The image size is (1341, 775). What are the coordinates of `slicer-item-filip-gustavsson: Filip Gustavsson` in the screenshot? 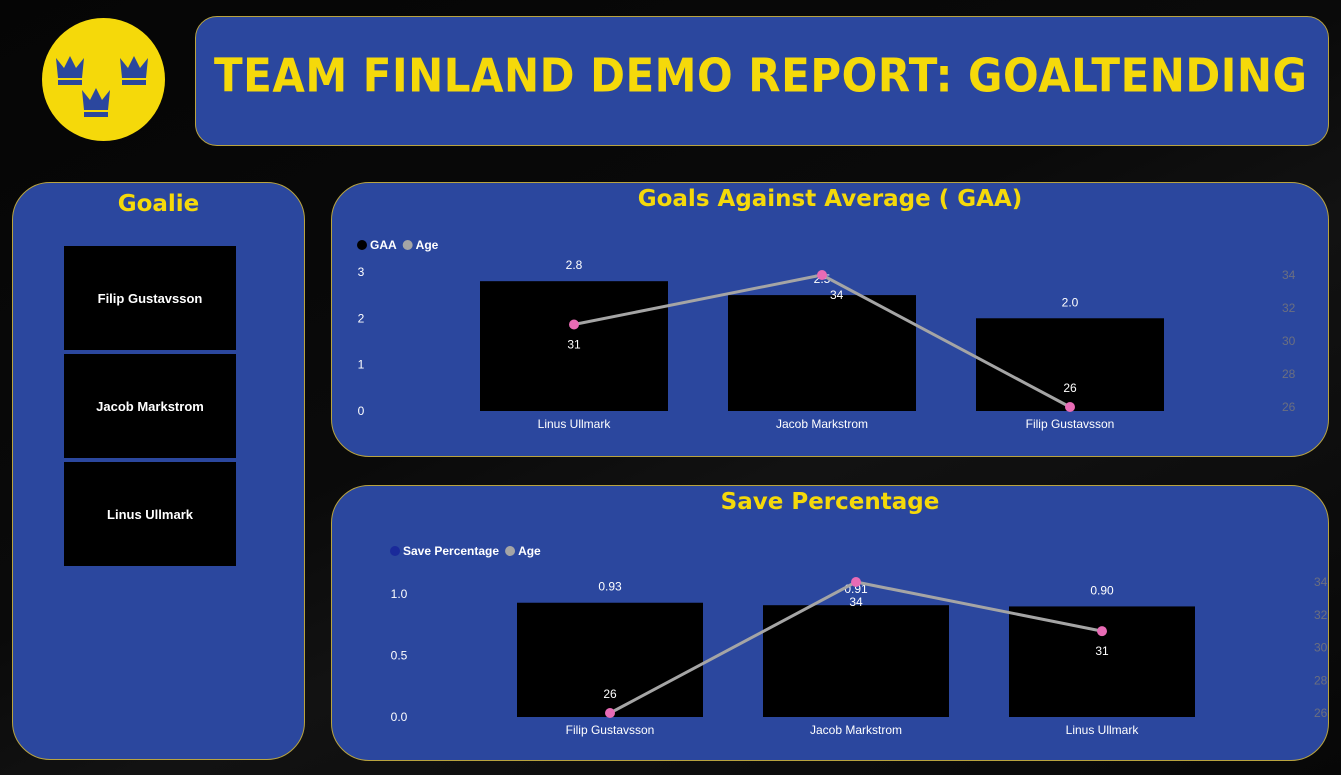 It's located at (150, 298).